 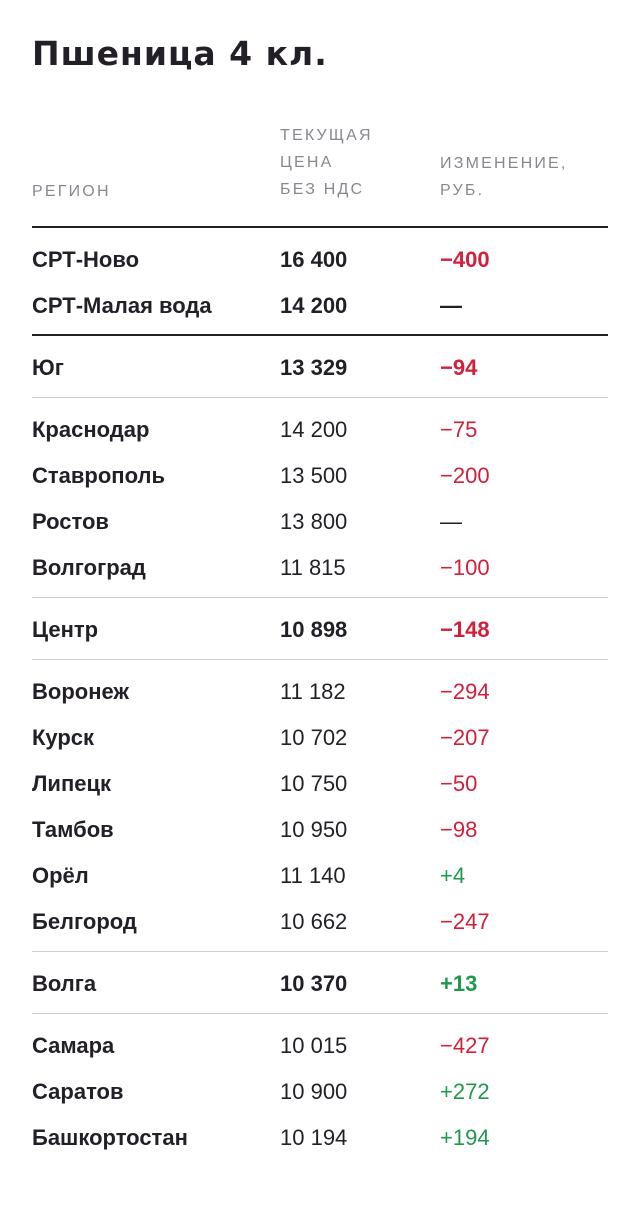 I want to click on table-row: СРТ-Малая вода 14 200 —, so click(x=320, y=306).